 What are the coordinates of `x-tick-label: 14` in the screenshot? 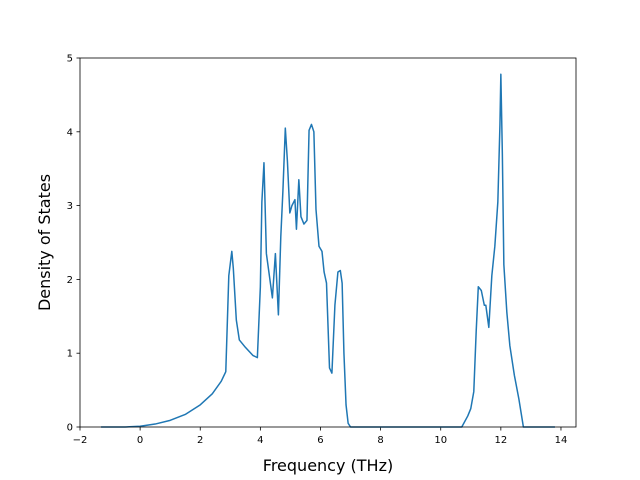 It's located at (561, 440).